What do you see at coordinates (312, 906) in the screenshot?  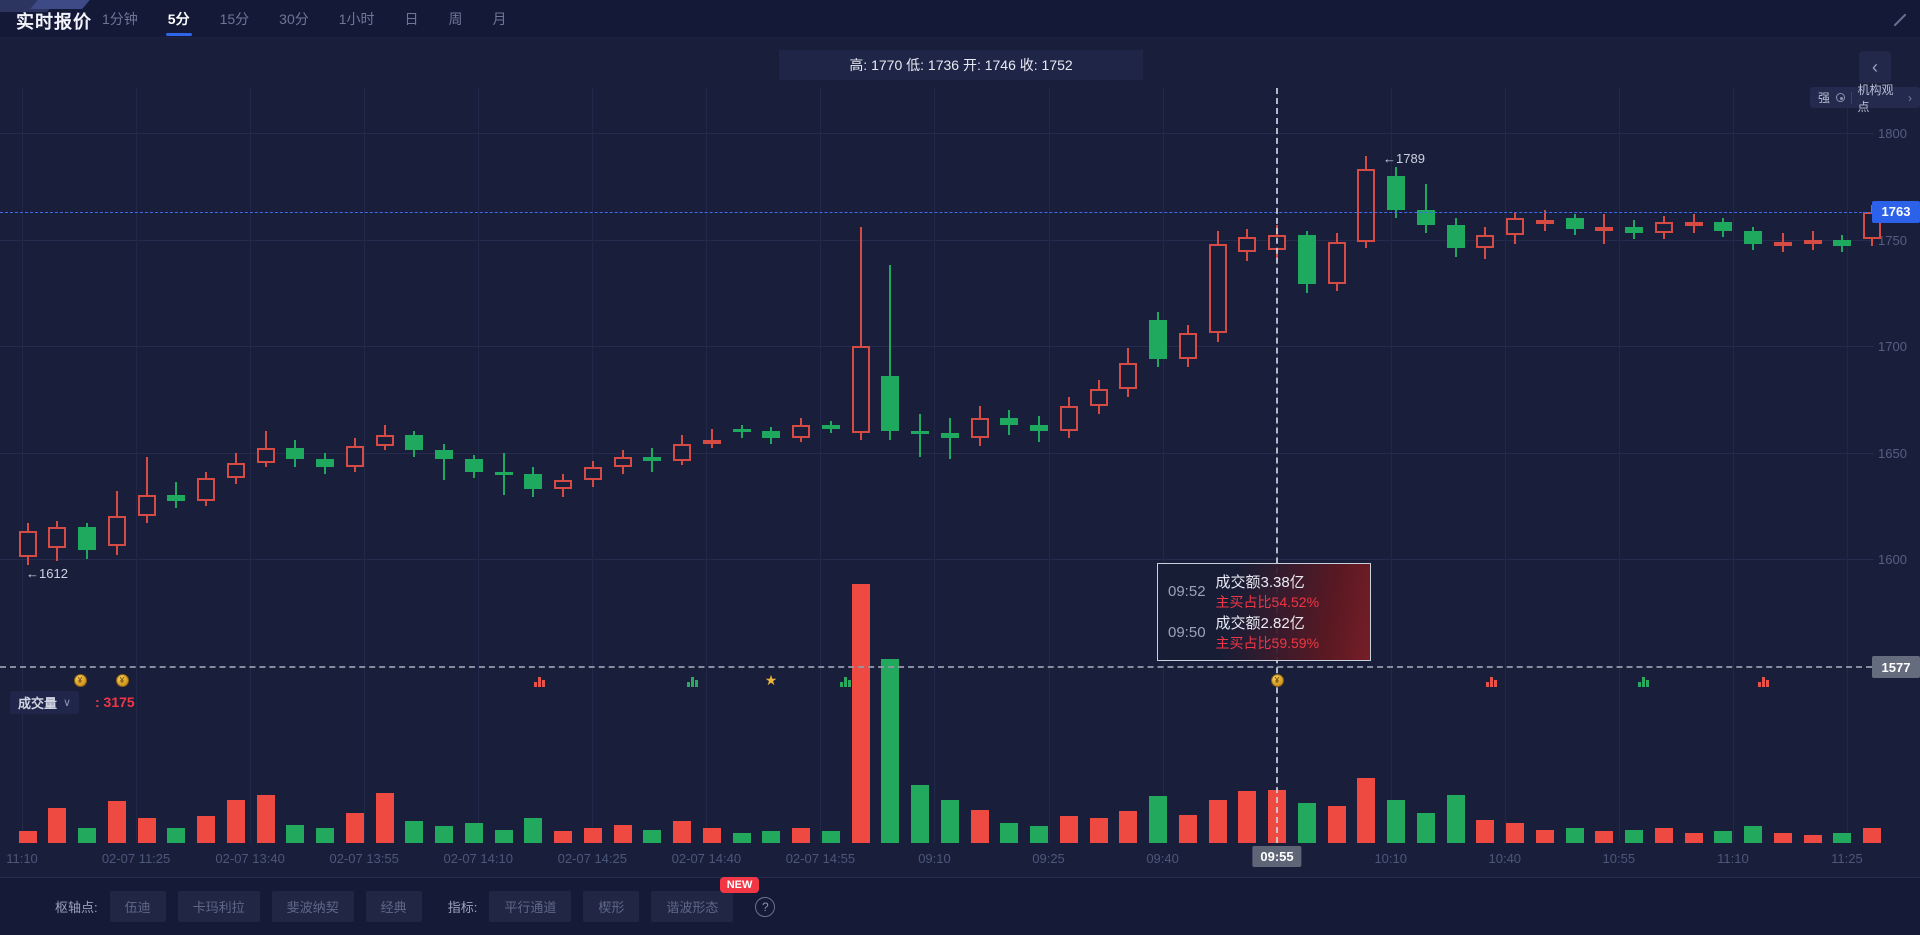 I see `toolbar-button-斐波纳契: 斐波纳契` at bounding box center [312, 906].